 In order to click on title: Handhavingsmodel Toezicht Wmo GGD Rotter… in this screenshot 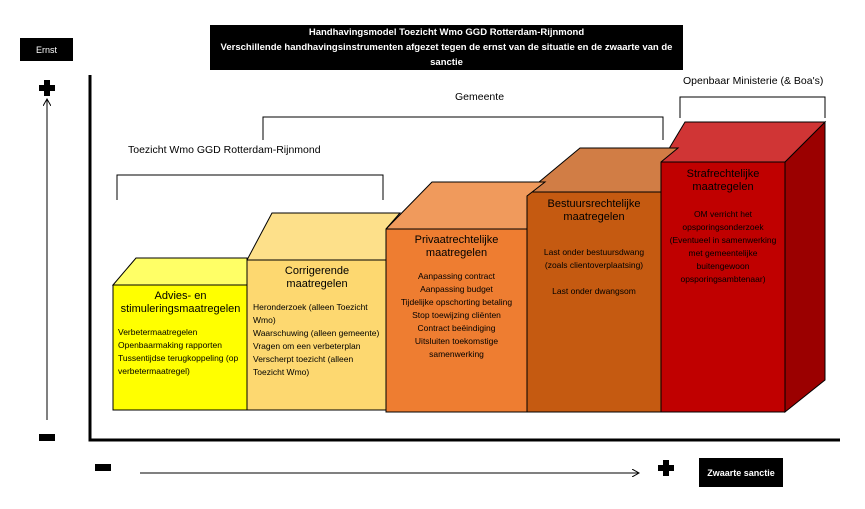, I will do `click(446, 32)`.